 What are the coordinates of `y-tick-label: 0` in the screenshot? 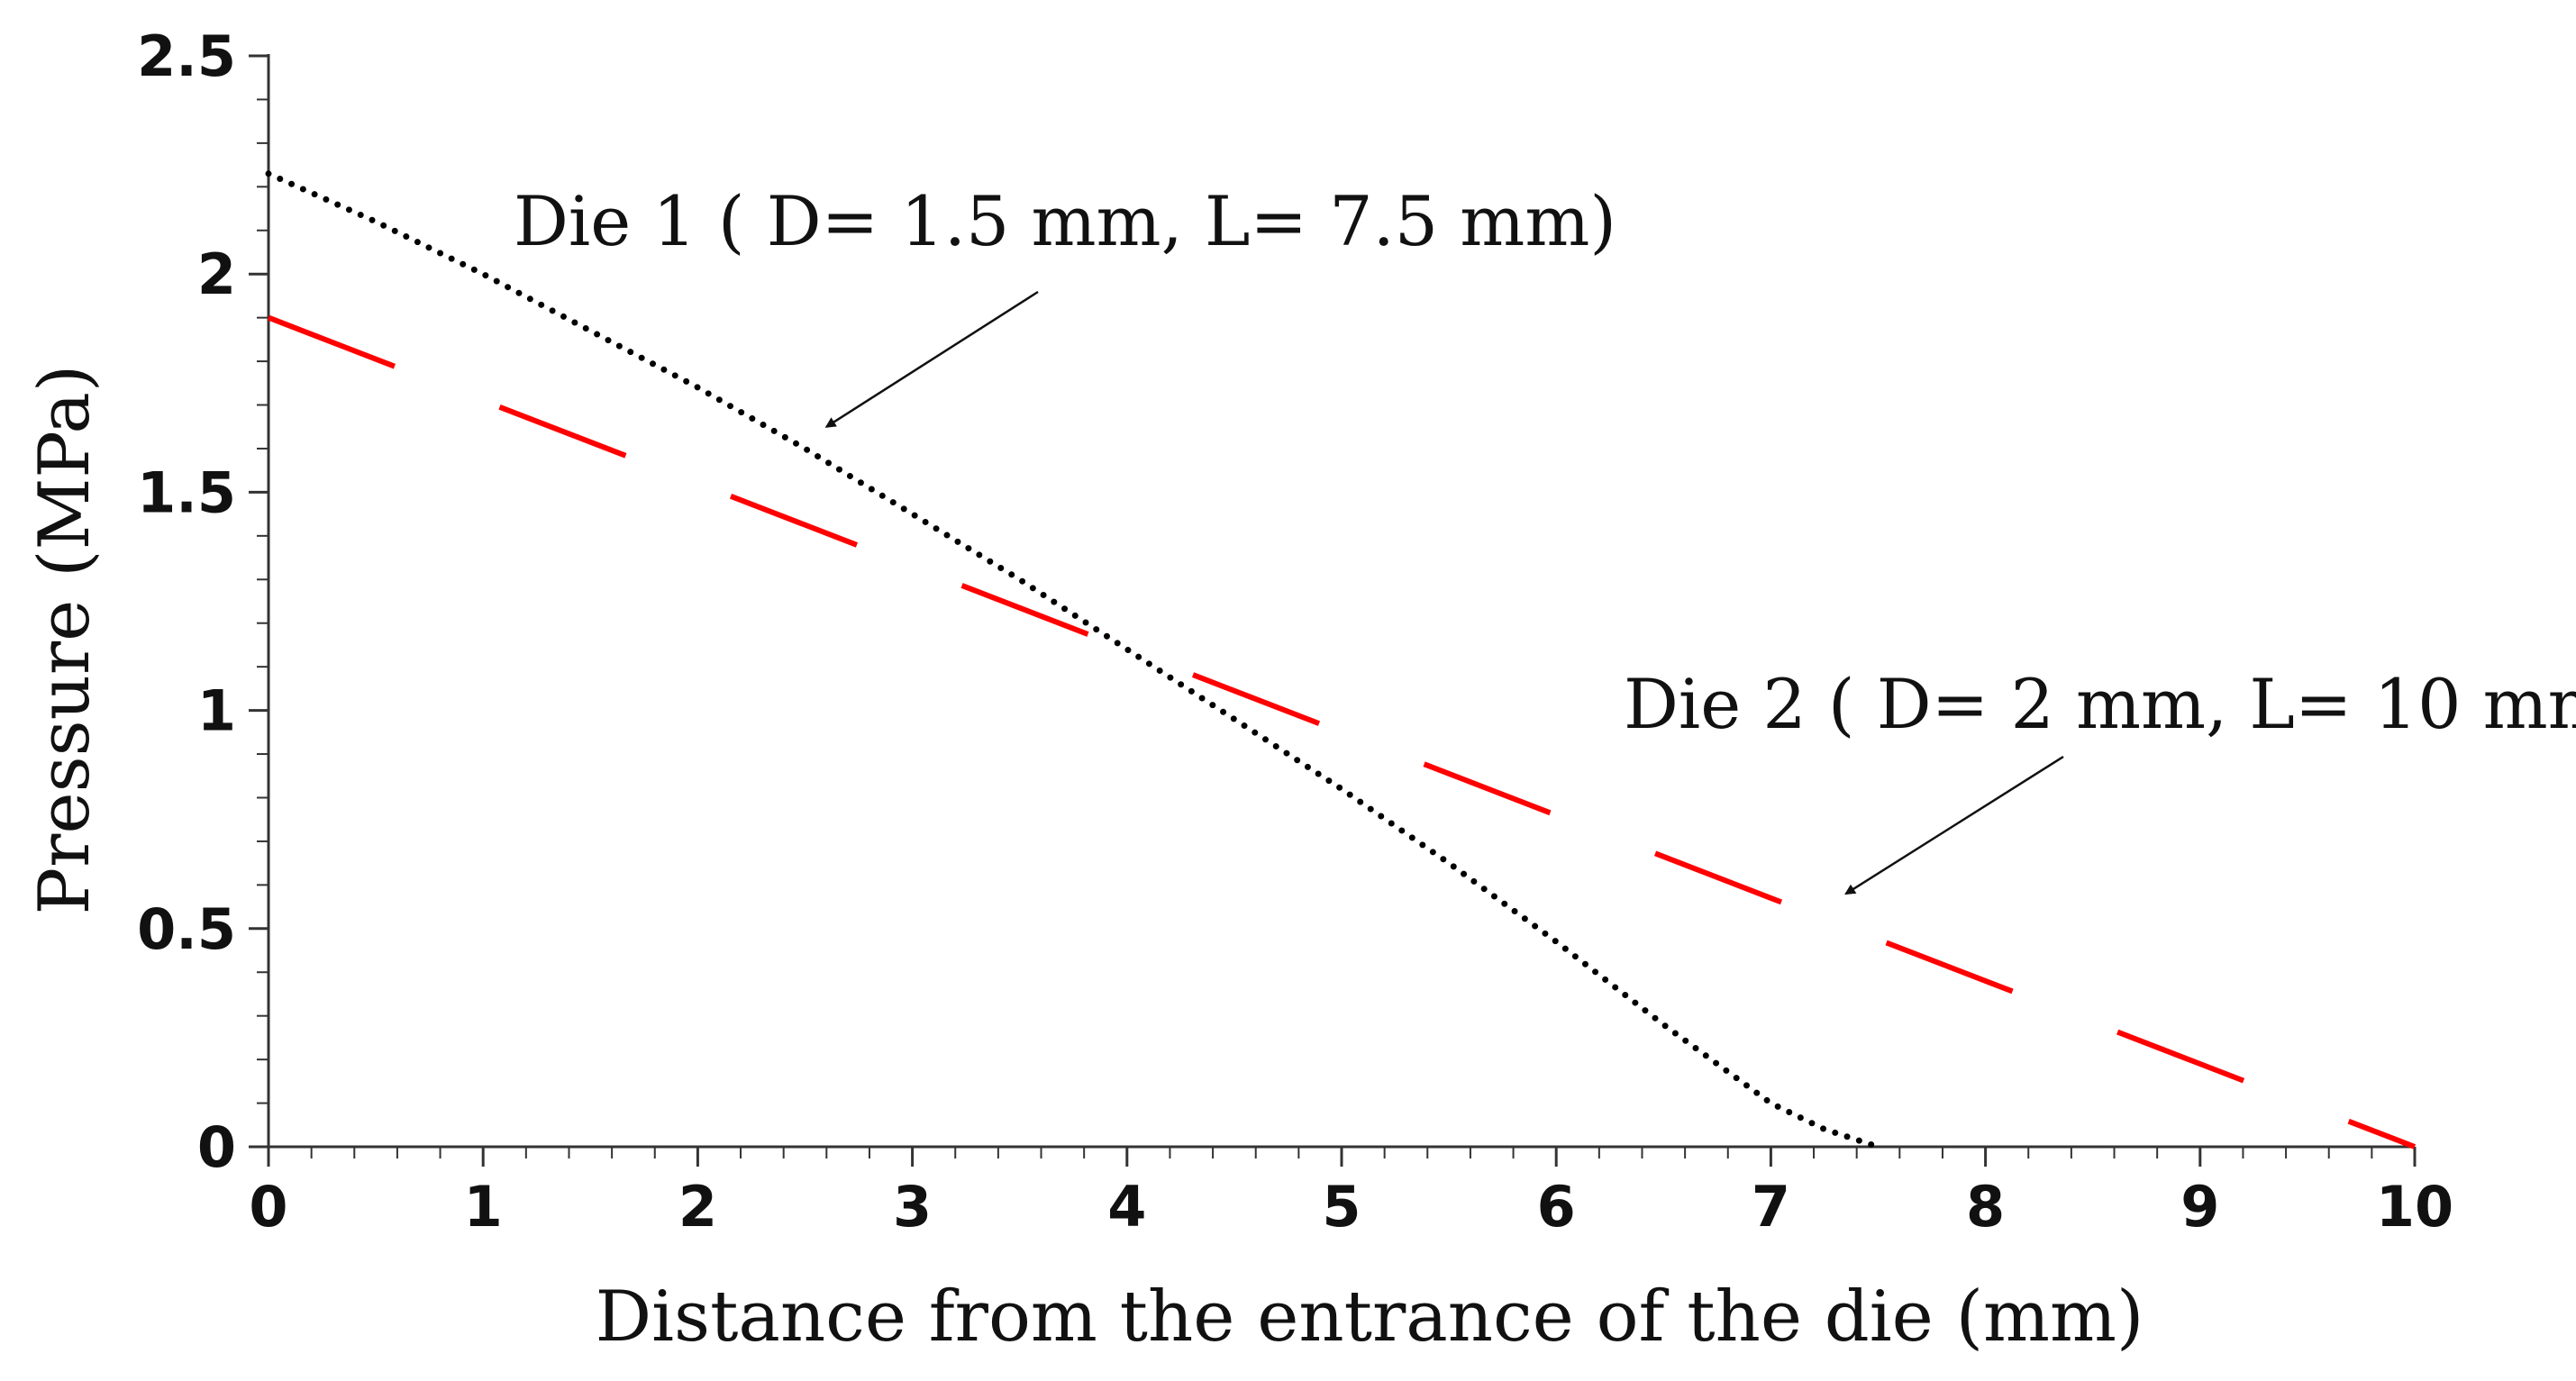 It's located at (216, 1147).